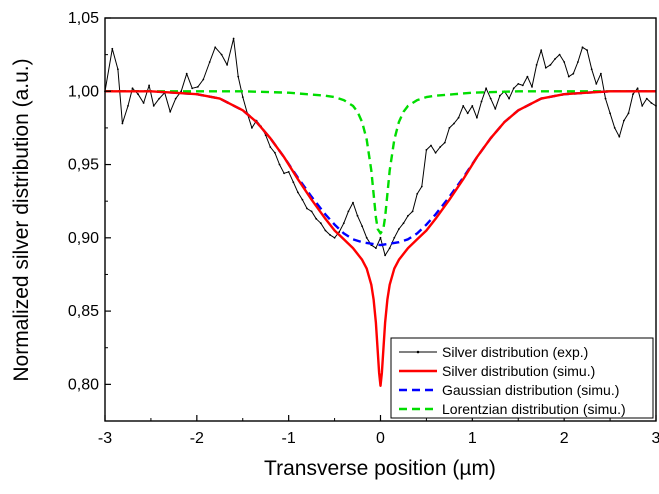 The height and width of the screenshot is (494, 659). What do you see at coordinates (83, 165) in the screenshot?
I see `y-tick-label: 0,95` at bounding box center [83, 165].